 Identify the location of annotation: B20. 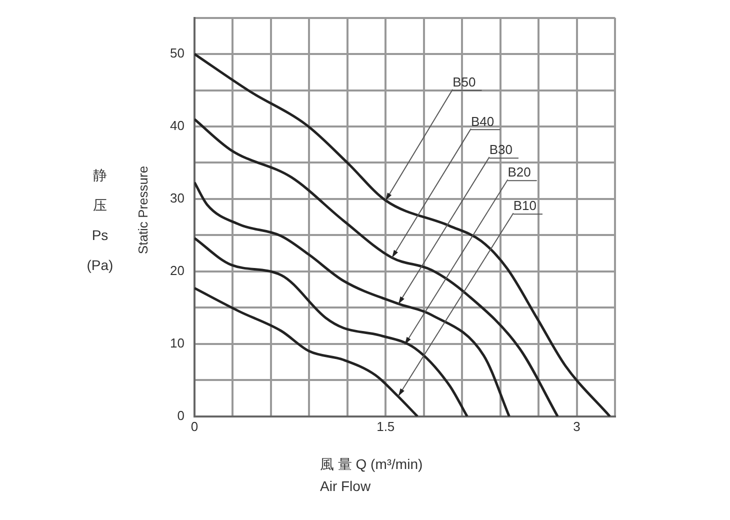
(519, 172).